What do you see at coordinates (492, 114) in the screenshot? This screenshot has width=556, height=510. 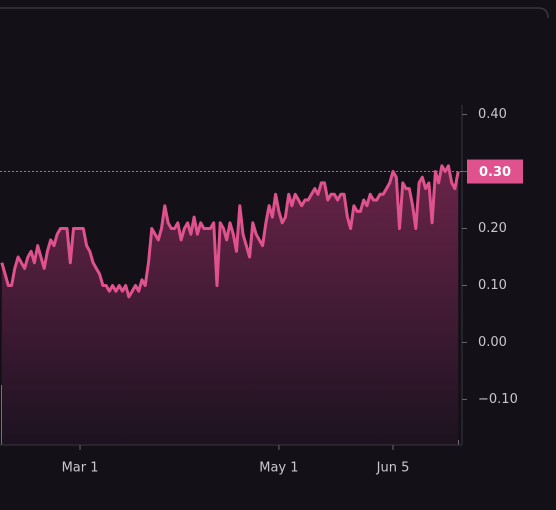 I see `y-tick-label: 0.40` at bounding box center [492, 114].